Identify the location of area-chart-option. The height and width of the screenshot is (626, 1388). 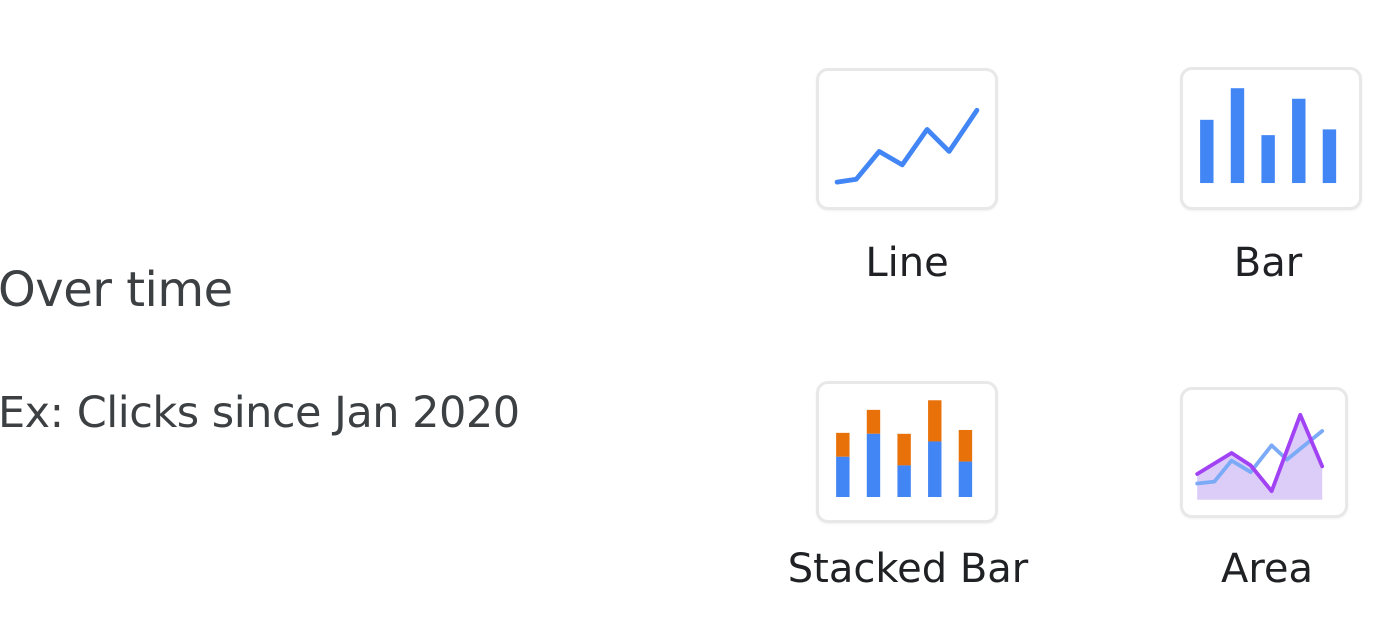
(1264, 452).